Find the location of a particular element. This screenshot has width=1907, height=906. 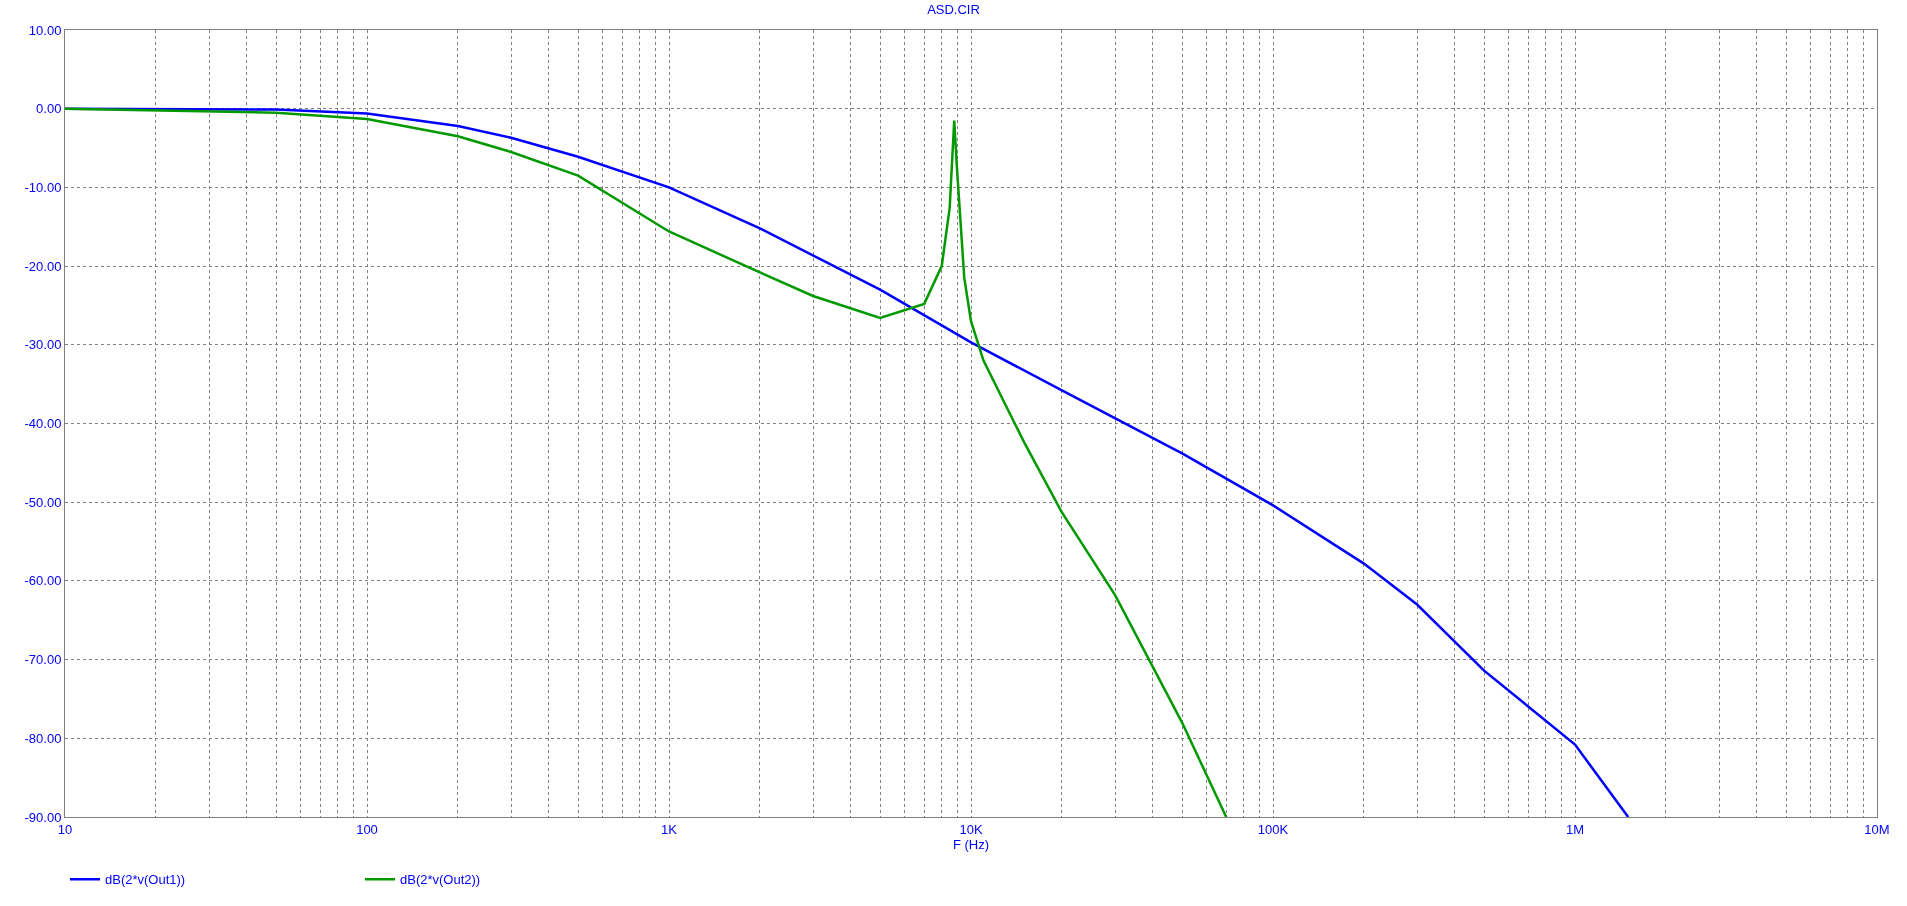

chart-title: ASD.CIR is located at coordinates (953, 9).